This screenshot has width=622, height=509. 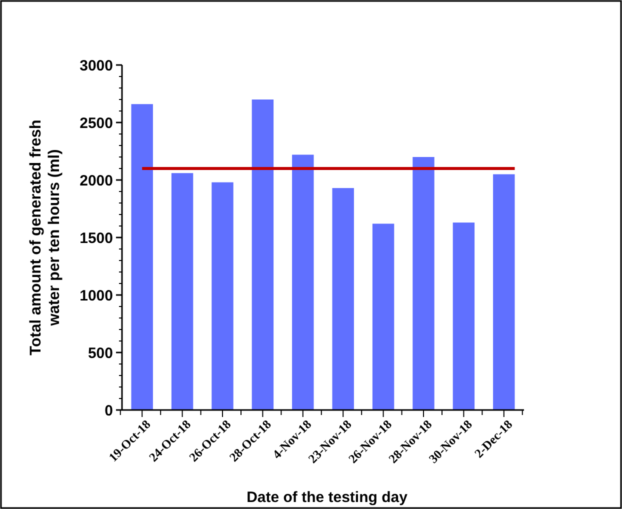 I want to click on y-tick-label: 500, so click(x=100, y=353).